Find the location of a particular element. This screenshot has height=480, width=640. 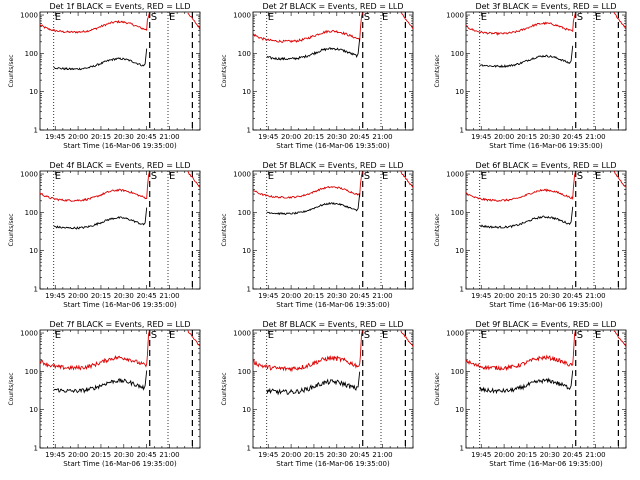

y-tick-label: 10 is located at coordinates (246, 410).